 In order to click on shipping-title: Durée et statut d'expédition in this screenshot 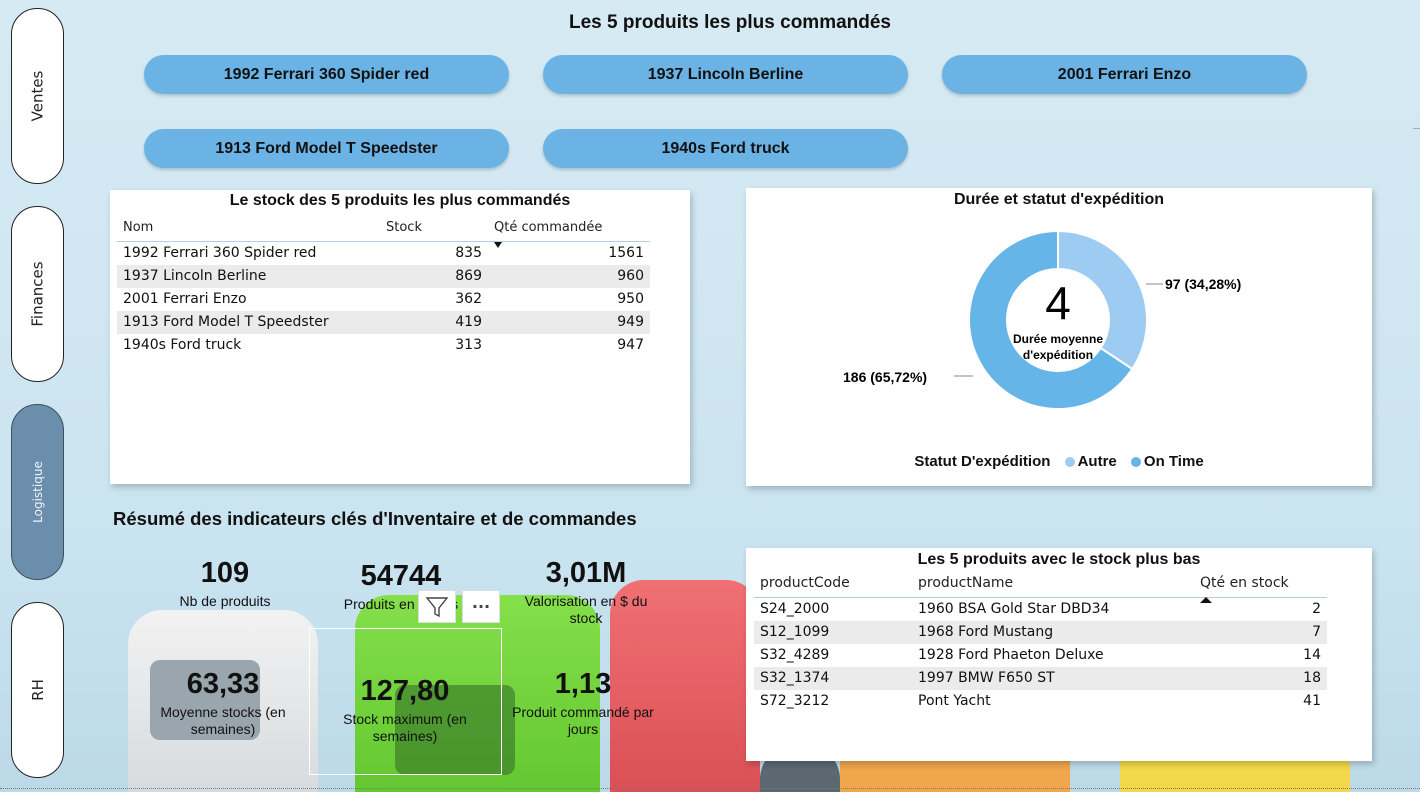, I will do `click(1059, 199)`.